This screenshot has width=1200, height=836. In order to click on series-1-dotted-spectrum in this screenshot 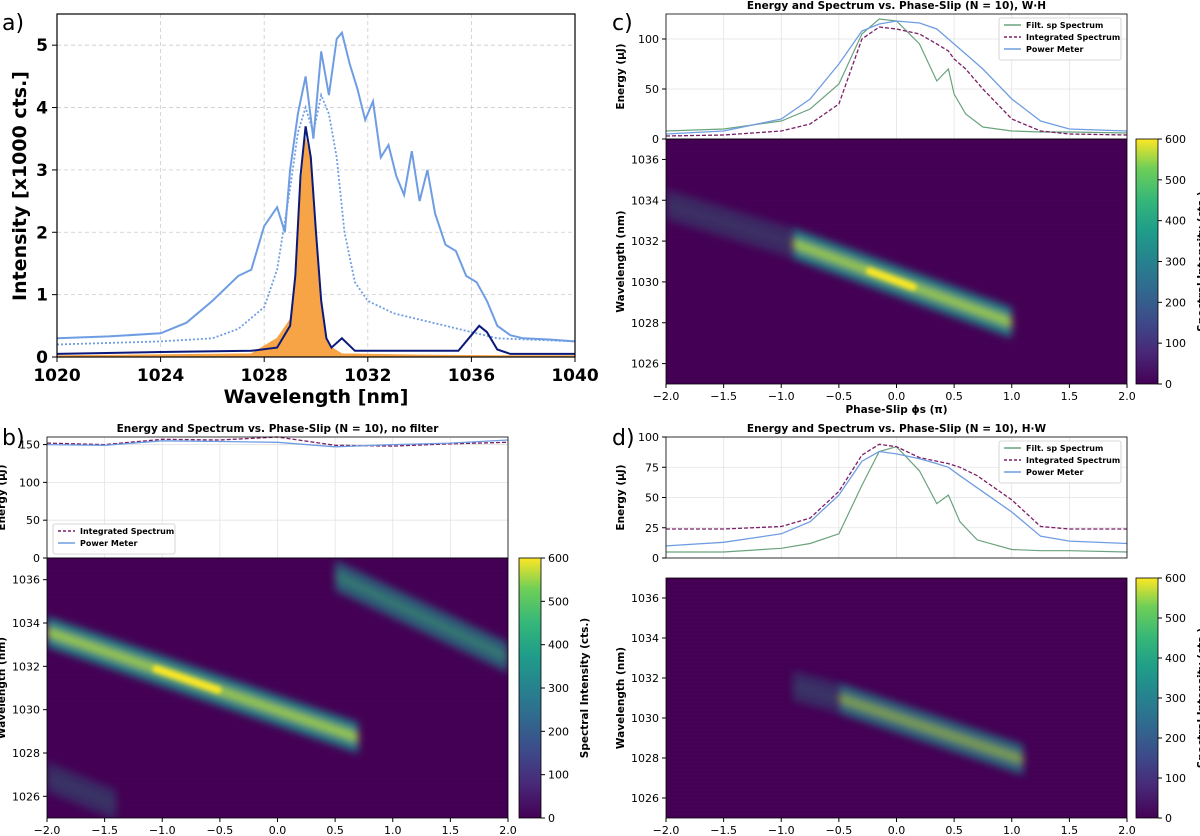, I will do `click(316, 219)`.